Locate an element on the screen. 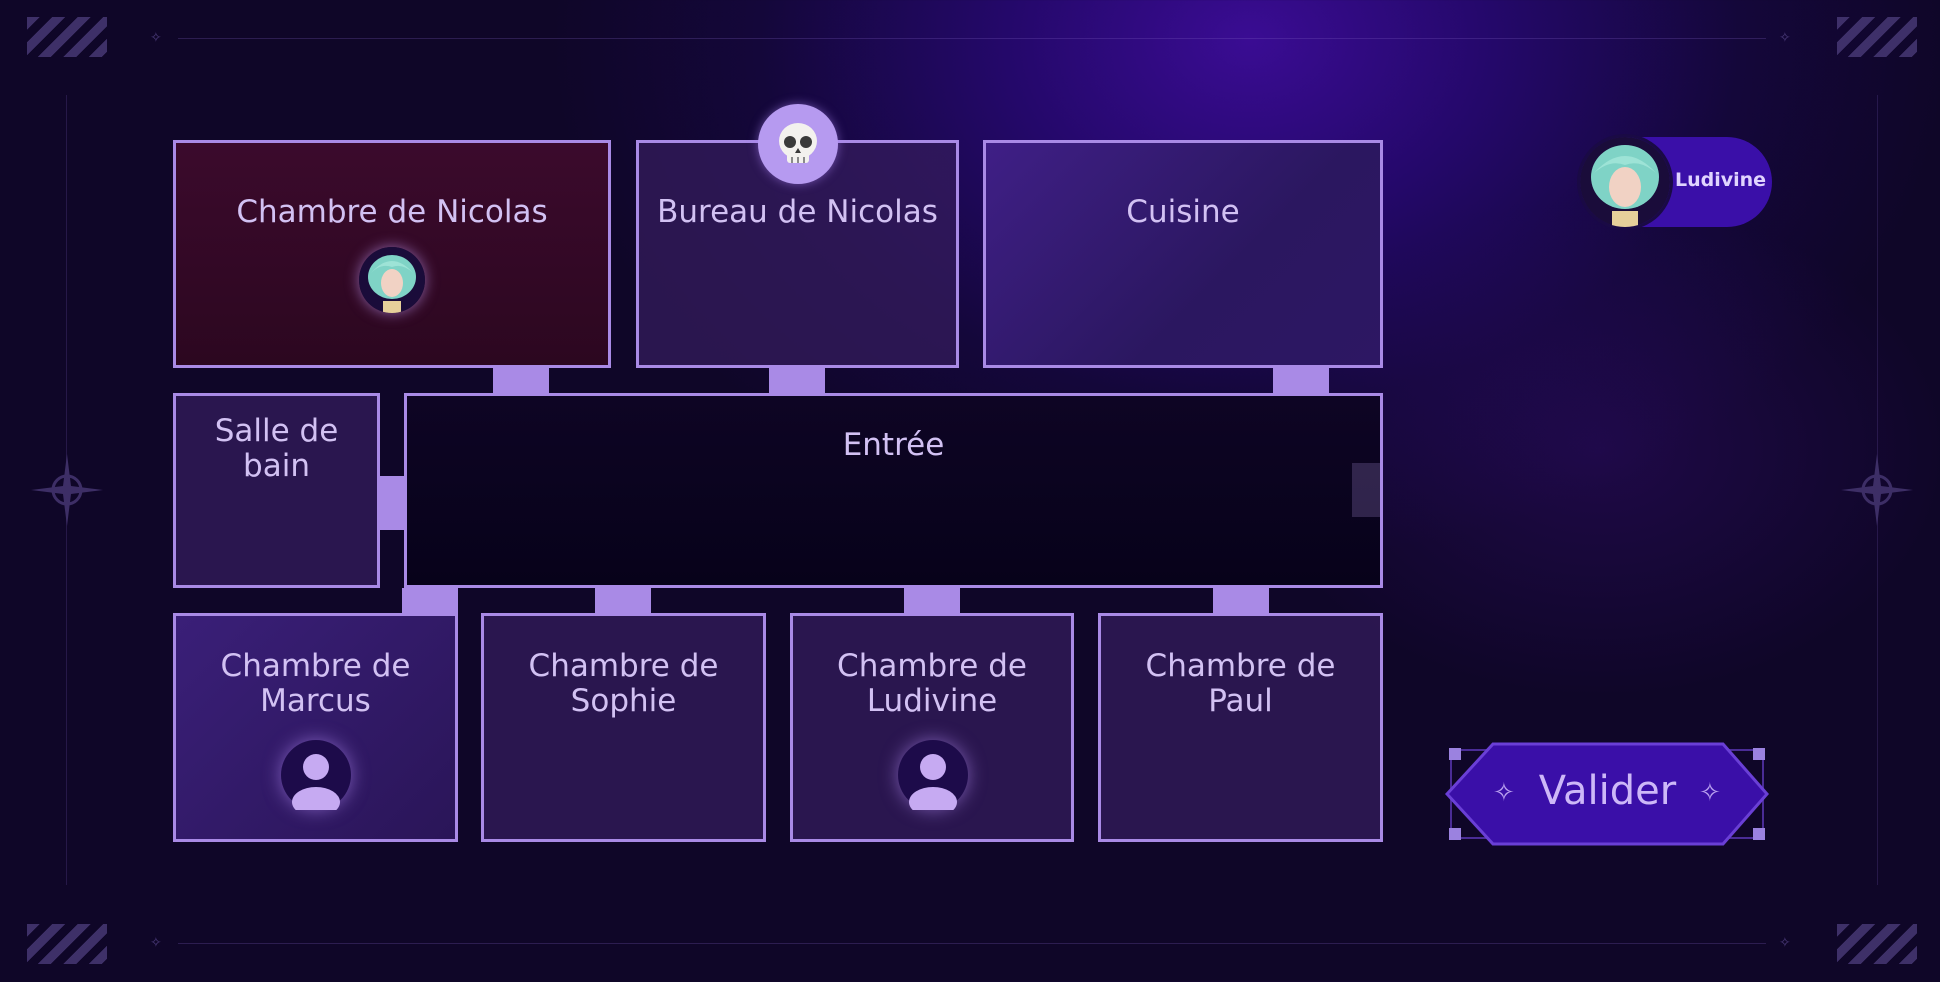 This screenshot has height=982, width=1940. player-avatar is located at coordinates (1625, 182).